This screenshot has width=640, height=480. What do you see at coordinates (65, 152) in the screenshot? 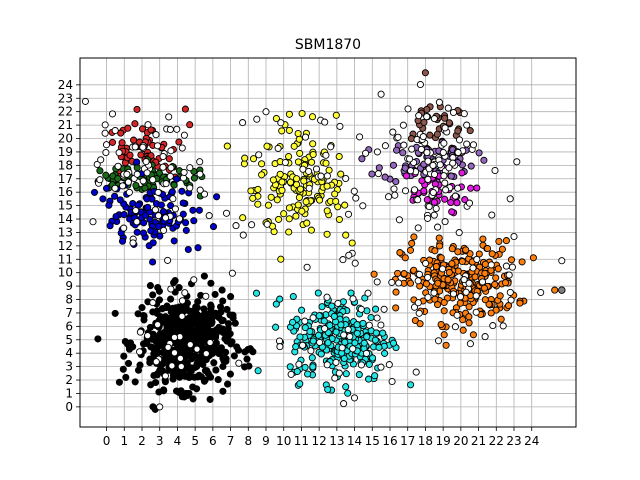
I see `y-tick-label: 19` at bounding box center [65, 152].